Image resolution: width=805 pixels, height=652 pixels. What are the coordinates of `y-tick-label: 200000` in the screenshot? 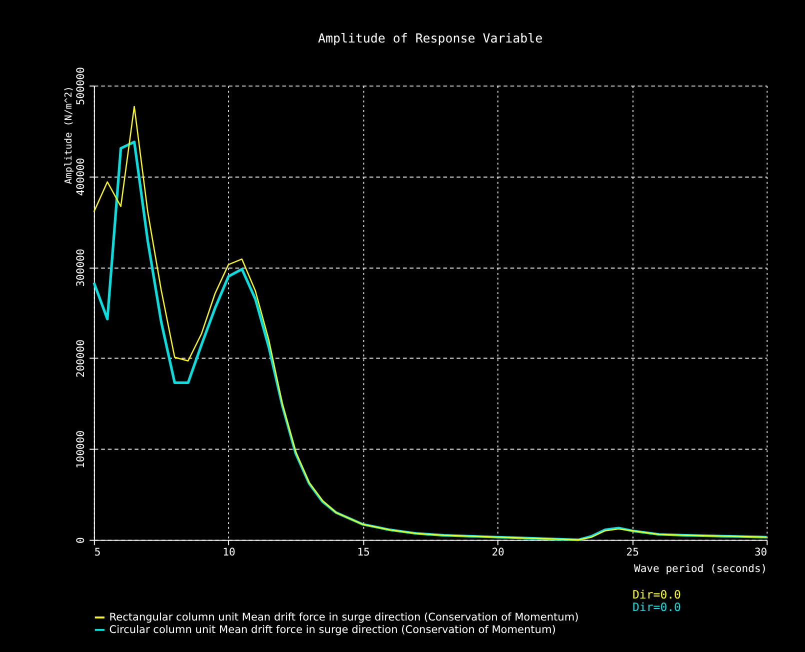 It's located at (80, 359).